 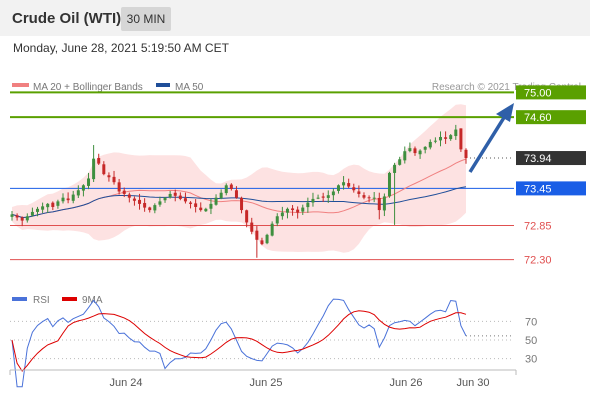 I want to click on header-bar: Crude Oil (WTI) 30 MIN, so click(x=295, y=18).